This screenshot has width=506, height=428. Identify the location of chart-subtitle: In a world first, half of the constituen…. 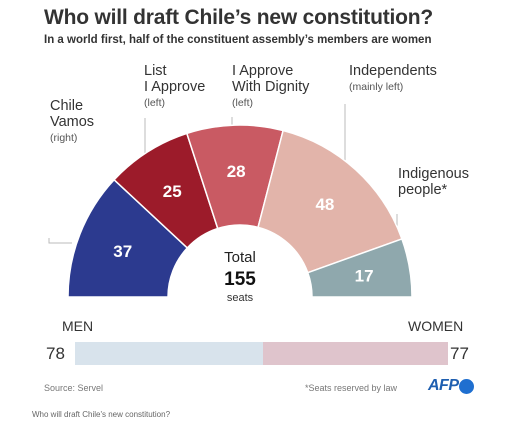
(238, 40).